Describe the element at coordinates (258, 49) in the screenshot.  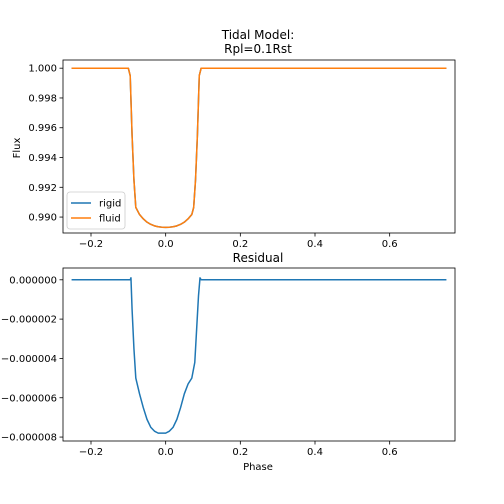
I see `flux-title-line-2: Rpl=0.1Rst` at that location.